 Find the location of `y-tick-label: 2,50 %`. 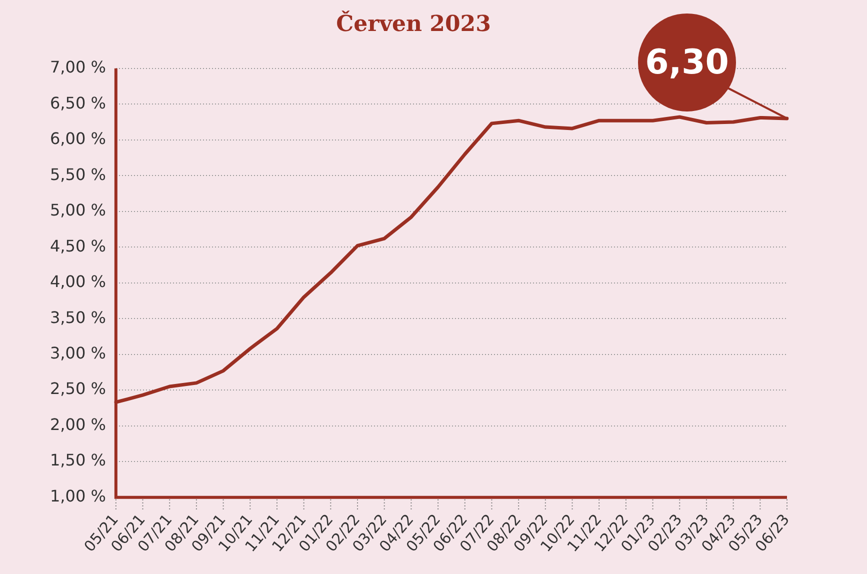

y-tick-label: 2,50 % is located at coordinates (78, 388).